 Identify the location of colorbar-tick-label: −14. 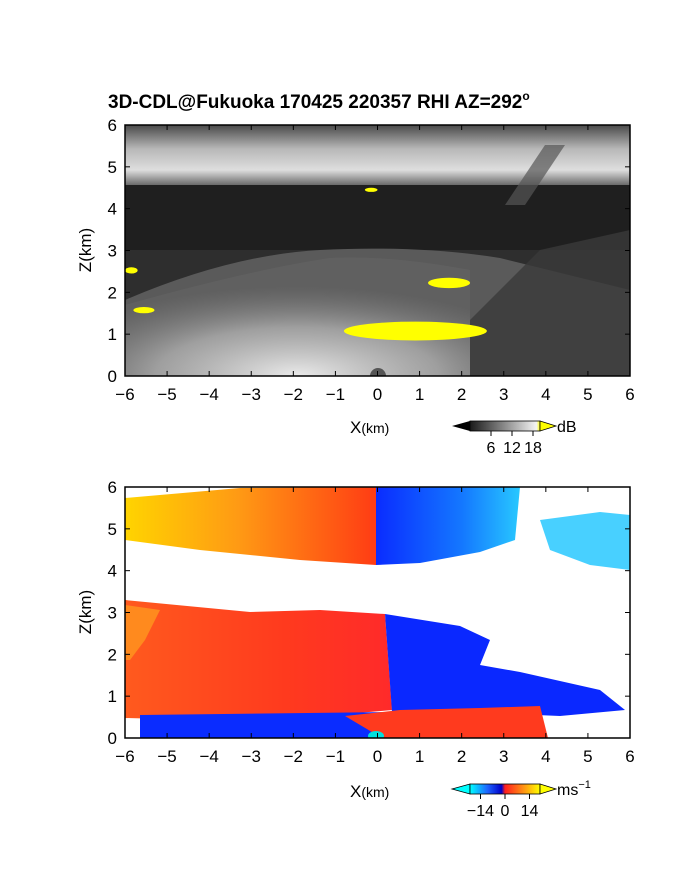
(480, 811).